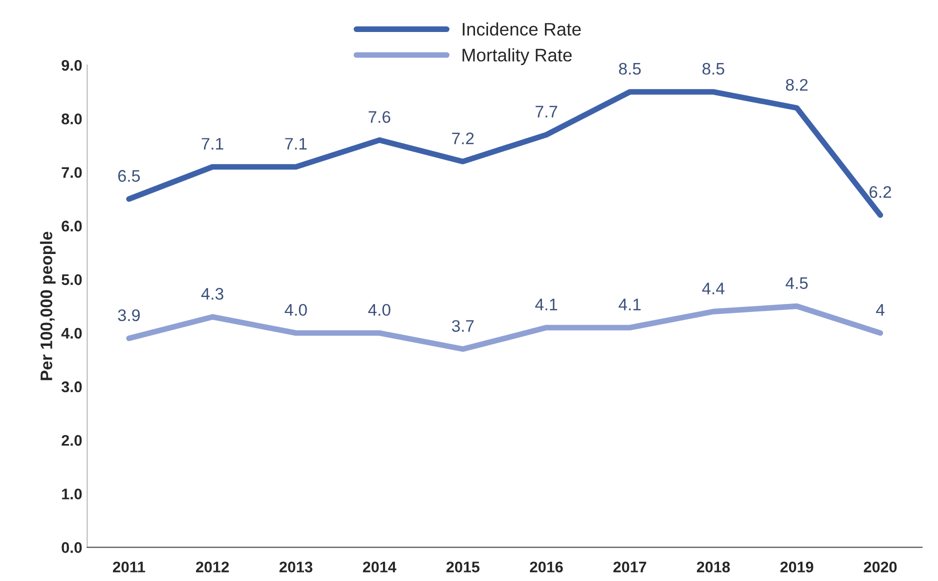  I want to click on data-label: 6.2, so click(881, 192).